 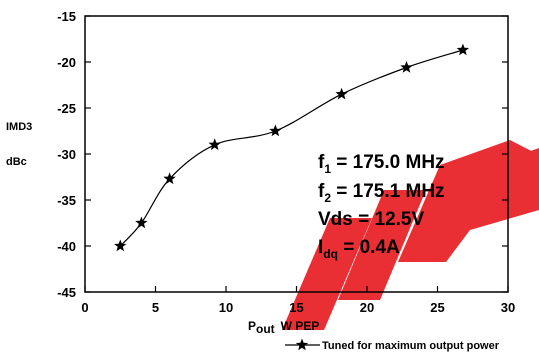 I want to click on y-axis-label-line2: dBc, so click(x=16, y=162).